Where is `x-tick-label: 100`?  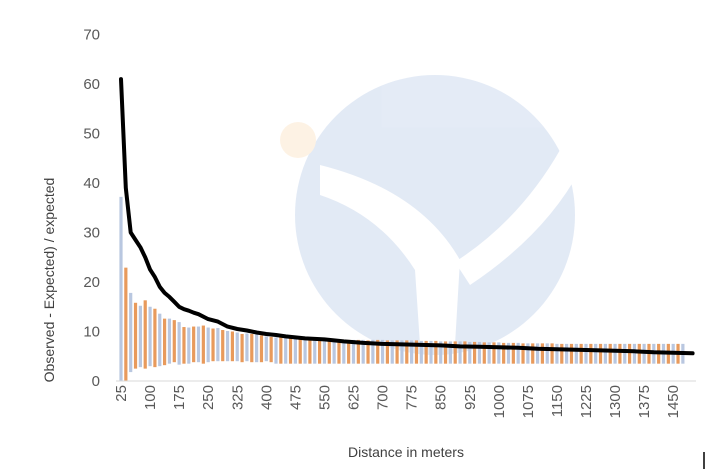
x-tick-label: 100 is located at coordinates (150, 397).